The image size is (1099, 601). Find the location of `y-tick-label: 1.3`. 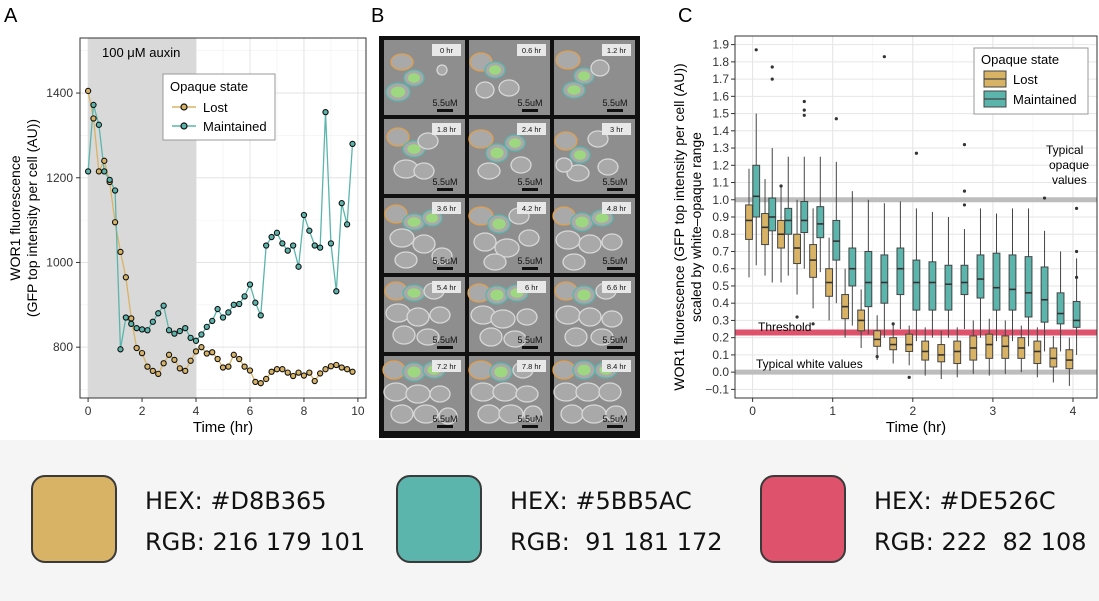

y-tick-label: 1.3 is located at coordinates (720, 148).